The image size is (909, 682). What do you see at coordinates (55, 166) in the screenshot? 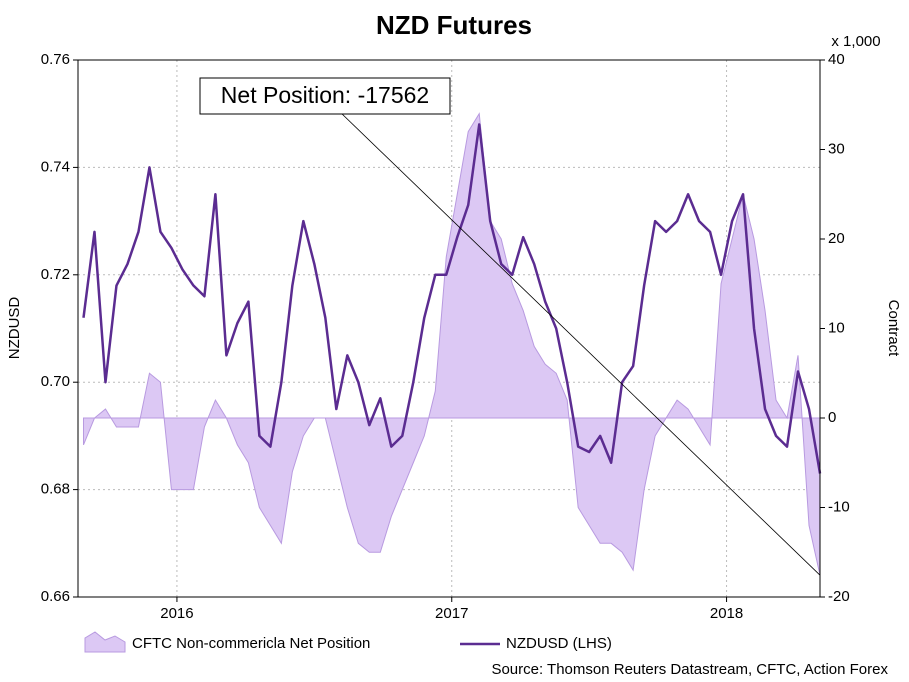
I see `y-tick-label: 0.74` at bounding box center [55, 166].